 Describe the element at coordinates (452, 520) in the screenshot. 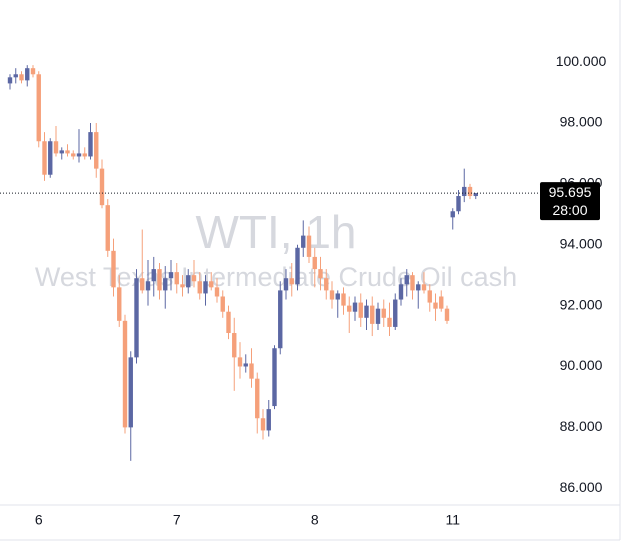

I see `x-tick-label: 11` at that location.